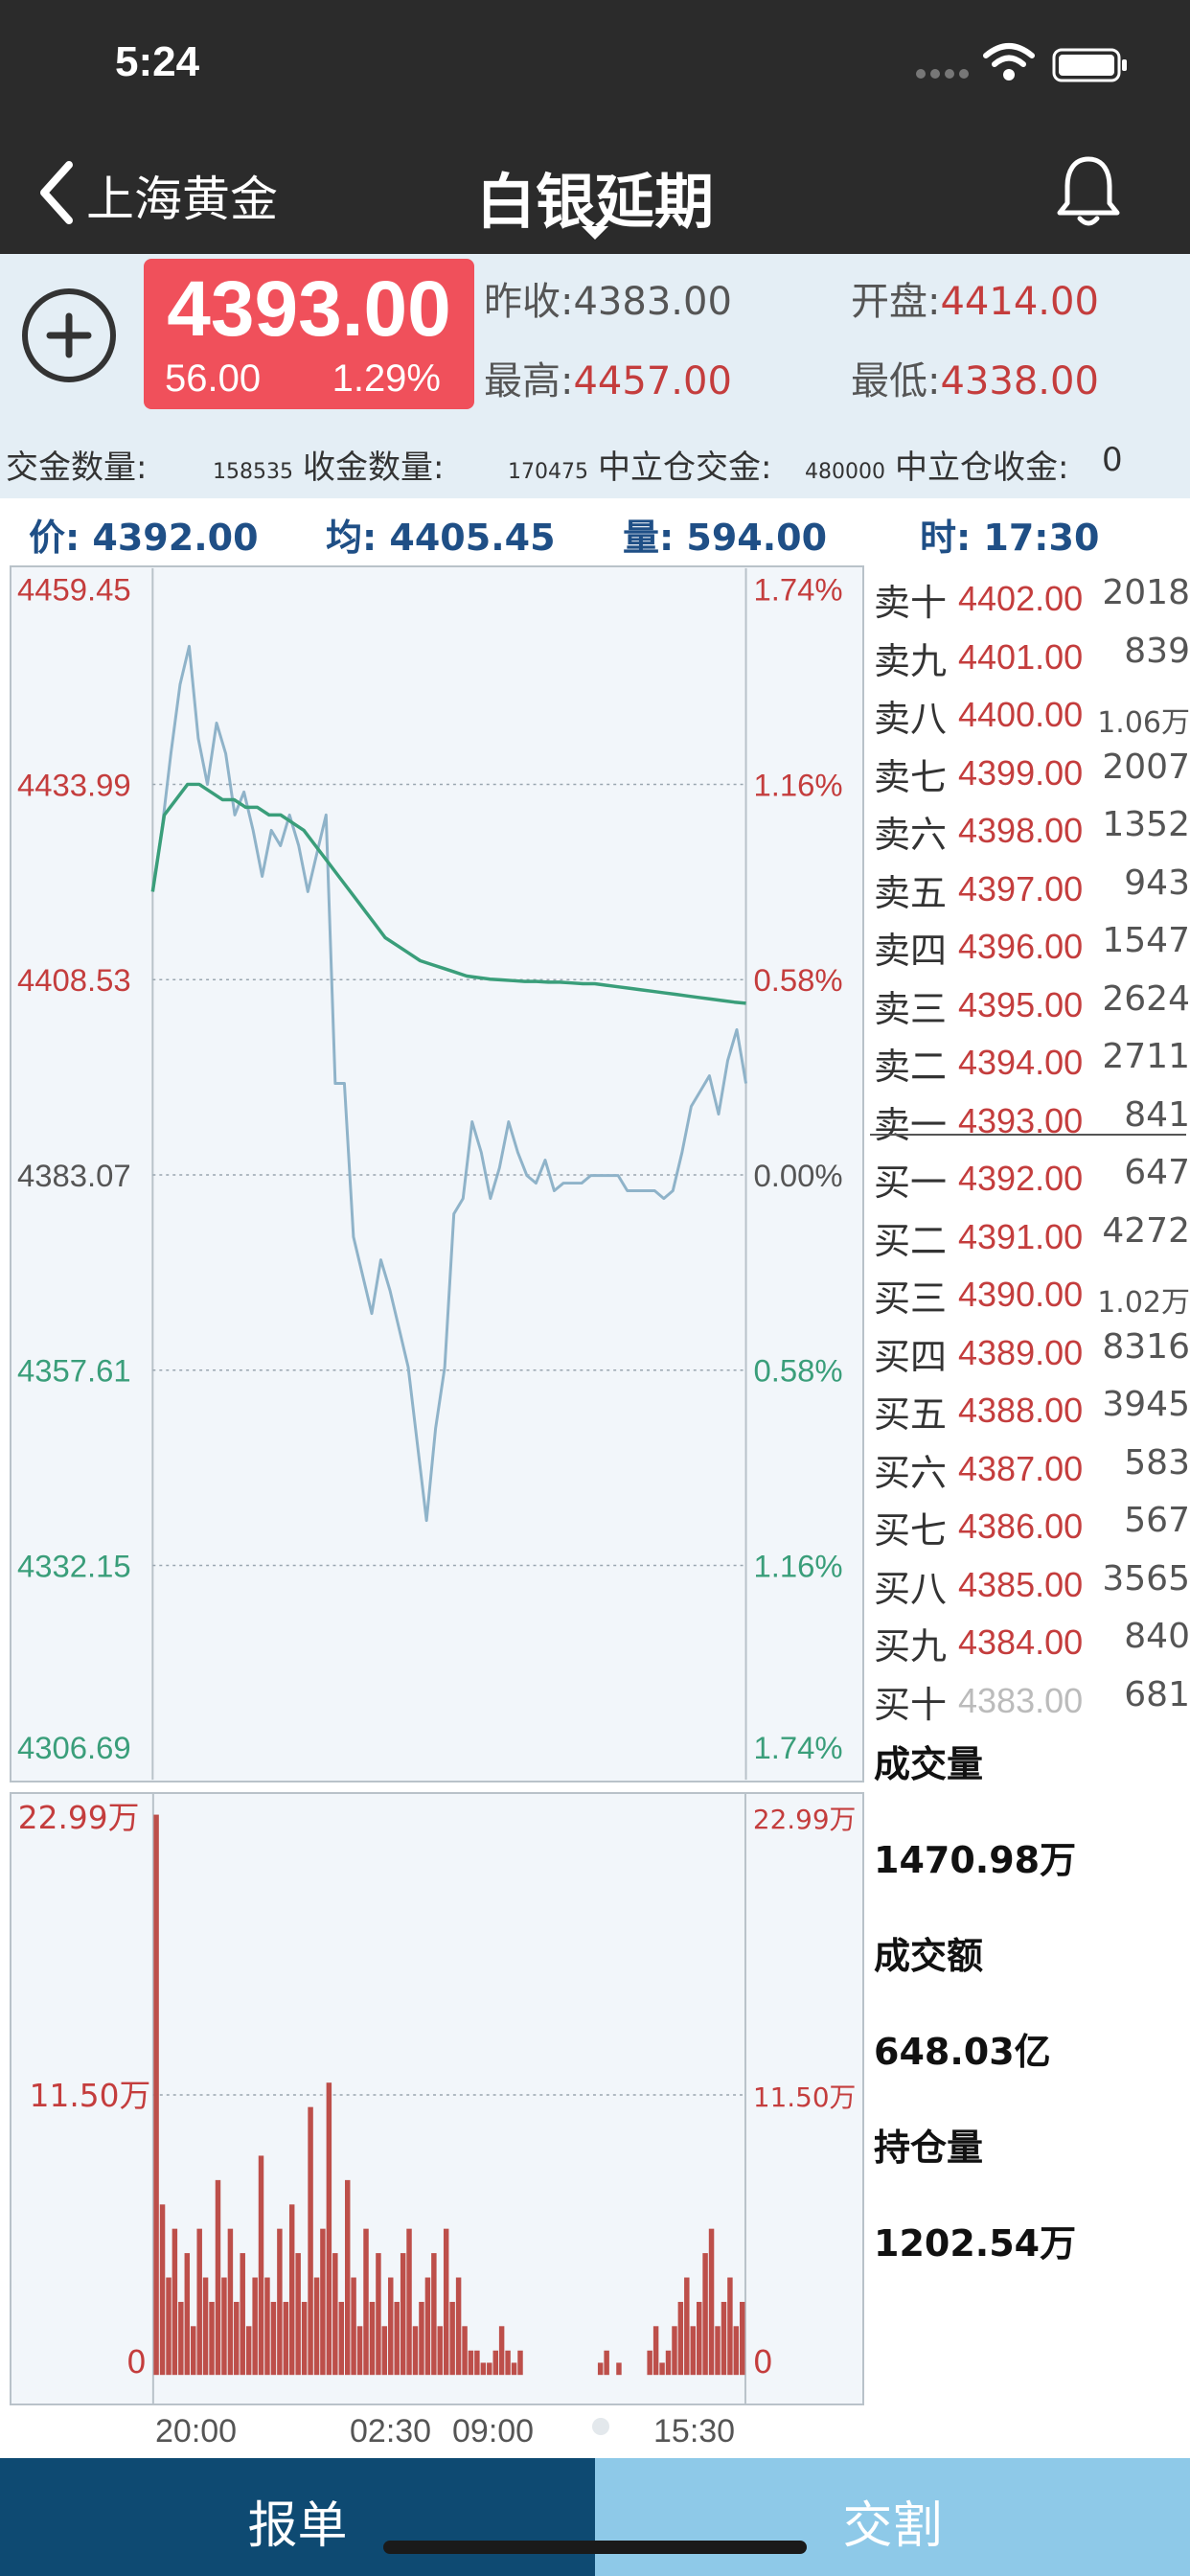 This screenshot has height=2576, width=1190. Describe the element at coordinates (1030, 1638) in the screenshot. I see `bid-level: 买九 4384.00 840` at that location.